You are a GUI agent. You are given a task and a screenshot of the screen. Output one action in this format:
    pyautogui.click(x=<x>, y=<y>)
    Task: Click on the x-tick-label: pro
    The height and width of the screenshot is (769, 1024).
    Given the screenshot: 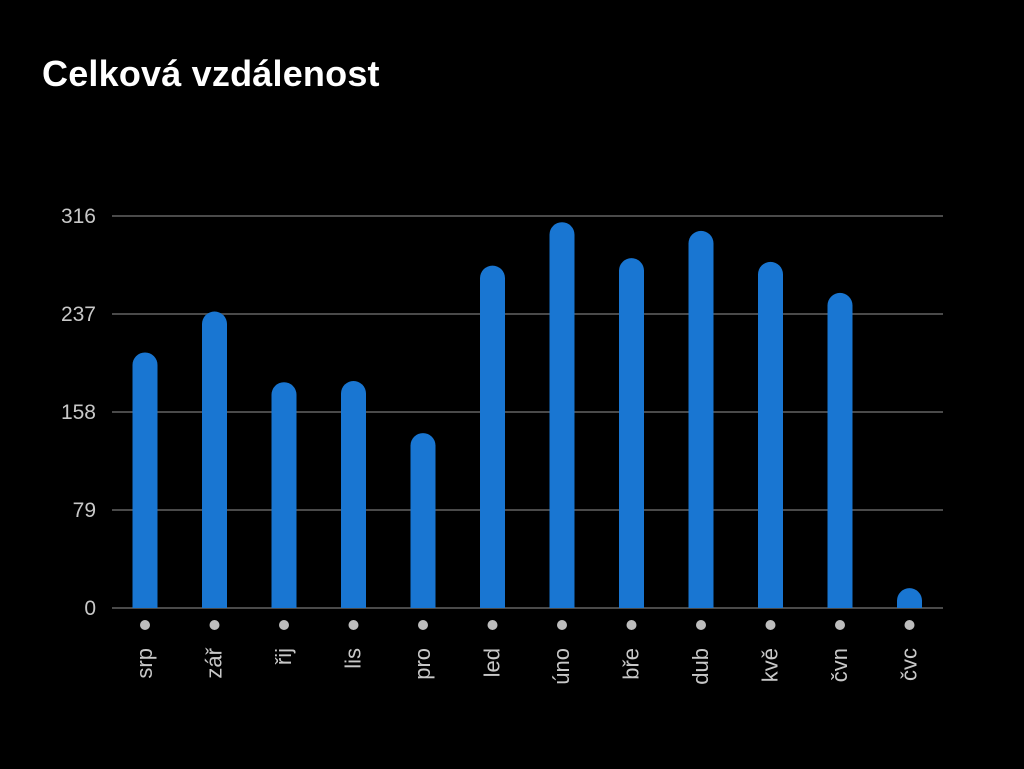 What is the action you would take?
    pyautogui.click(x=422, y=664)
    